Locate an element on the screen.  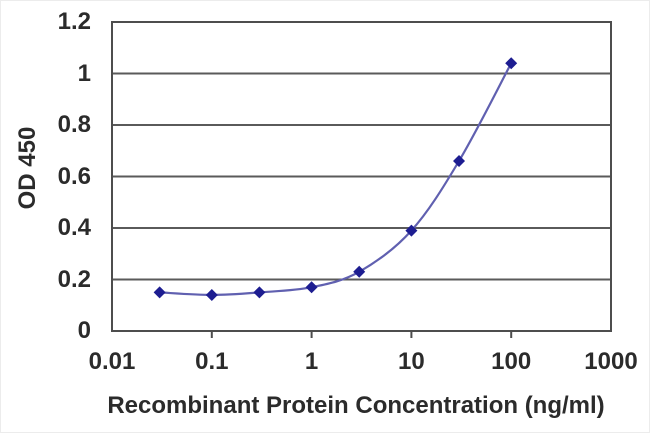
y-axis-title: OD 450 is located at coordinates (27, 168).